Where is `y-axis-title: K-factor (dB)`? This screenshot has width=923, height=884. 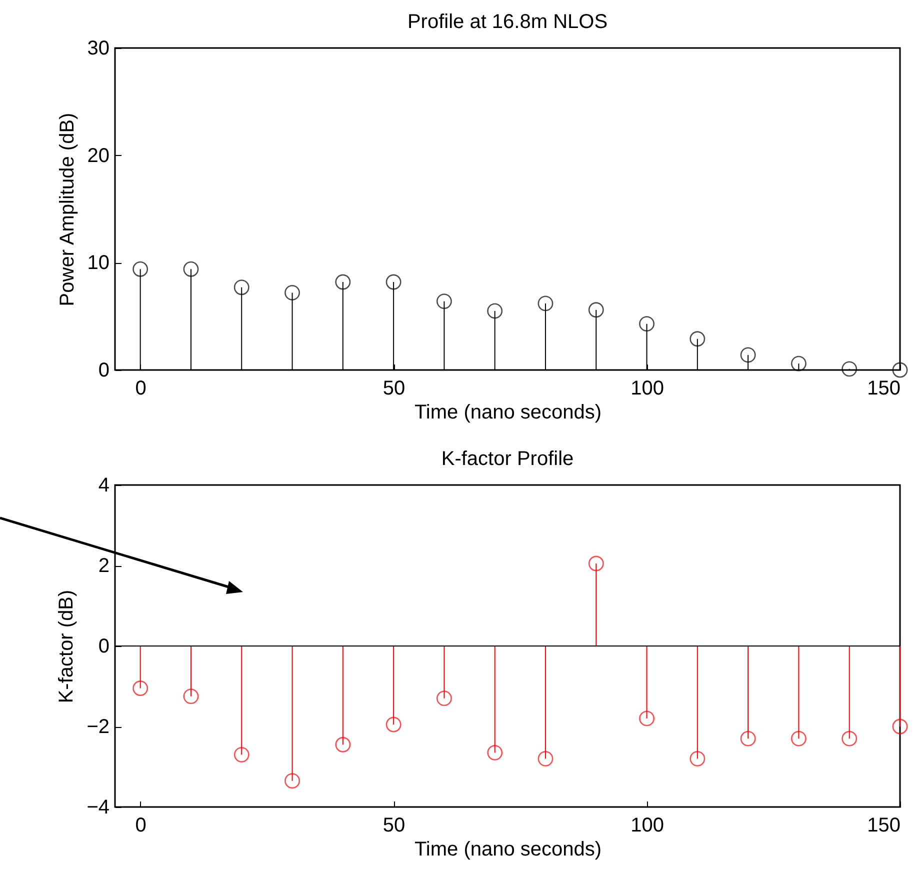
y-axis-title: K-factor (dB) is located at coordinates (67, 647).